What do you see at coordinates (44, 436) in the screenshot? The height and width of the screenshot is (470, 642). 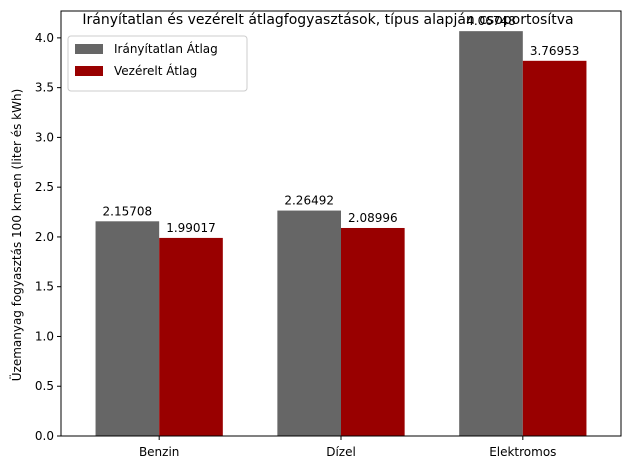 I see `y-tick-label: 0.0` at bounding box center [44, 436].